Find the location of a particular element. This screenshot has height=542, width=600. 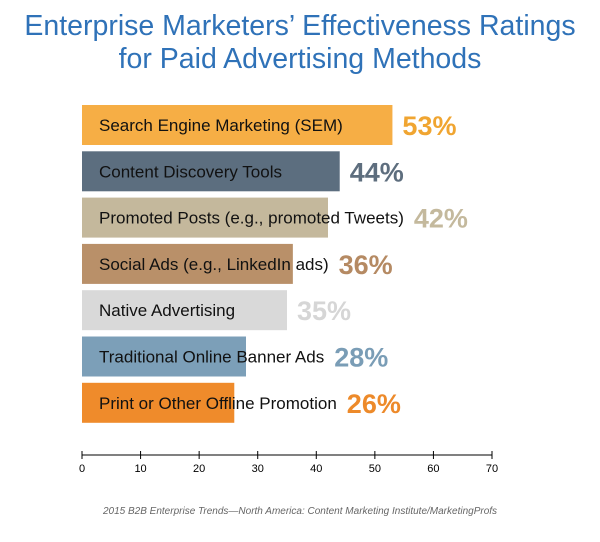

bar-label-4: Social Ads (e.g., LinkedIn ads) is located at coordinates (214, 264).